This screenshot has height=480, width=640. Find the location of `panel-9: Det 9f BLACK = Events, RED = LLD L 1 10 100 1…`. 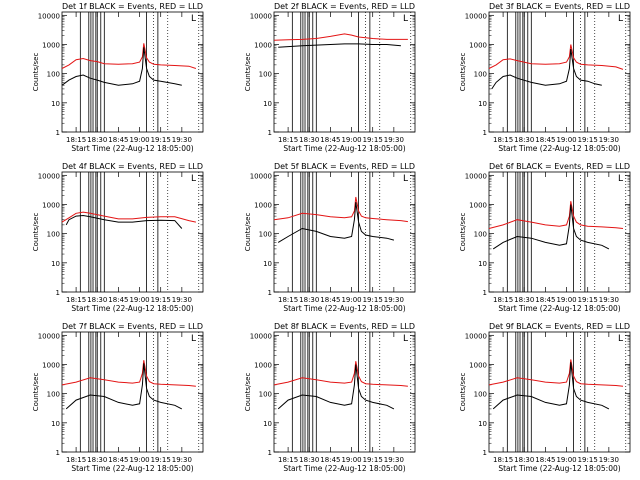

panel-9: Det 9f BLACK = Events, RED = LLD L 1 10 100 1… is located at coordinates (545, 397).